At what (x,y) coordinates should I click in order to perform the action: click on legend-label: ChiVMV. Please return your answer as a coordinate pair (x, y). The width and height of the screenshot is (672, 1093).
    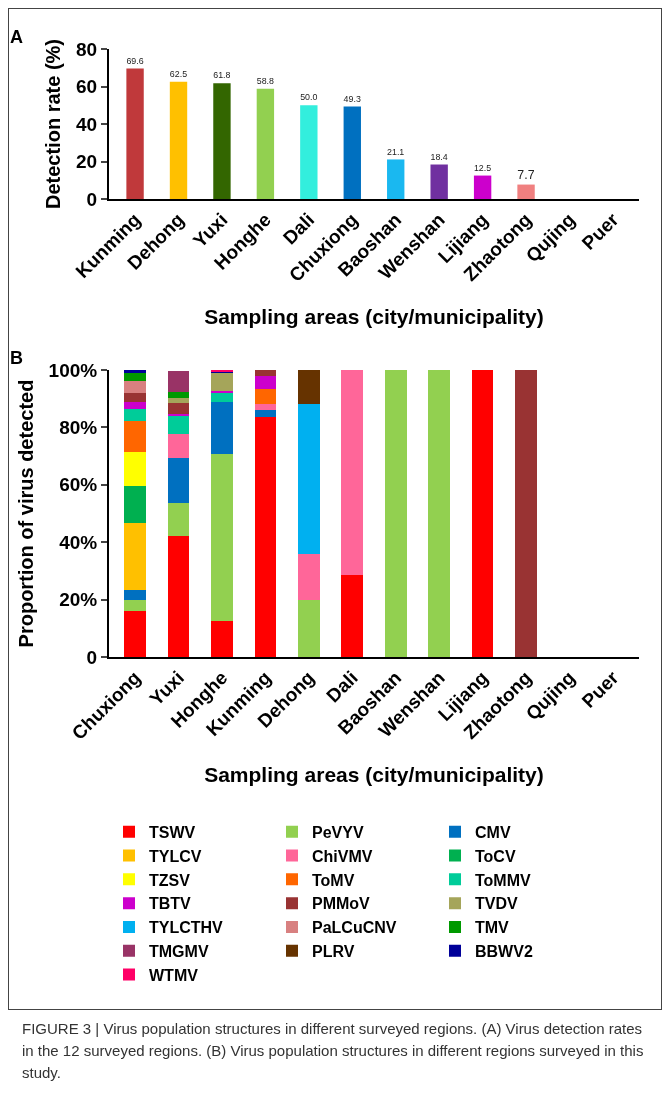
    Looking at the image, I should click on (342, 856).